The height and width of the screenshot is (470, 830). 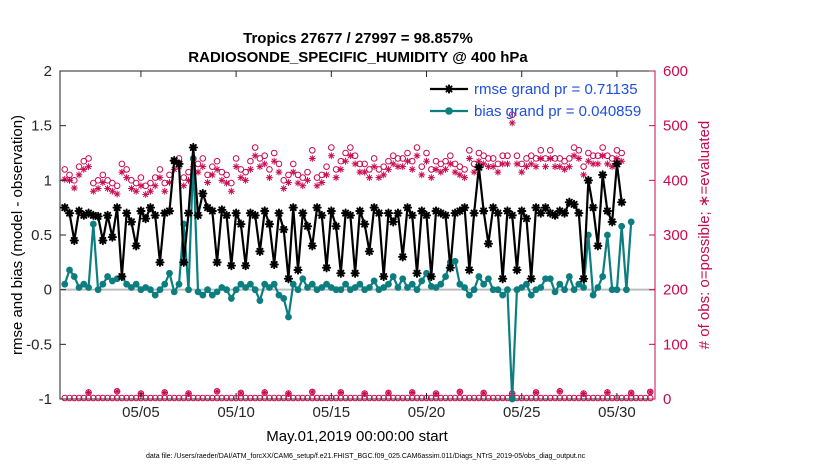 I want to click on x-tick-label: 05/25, so click(x=522, y=412).